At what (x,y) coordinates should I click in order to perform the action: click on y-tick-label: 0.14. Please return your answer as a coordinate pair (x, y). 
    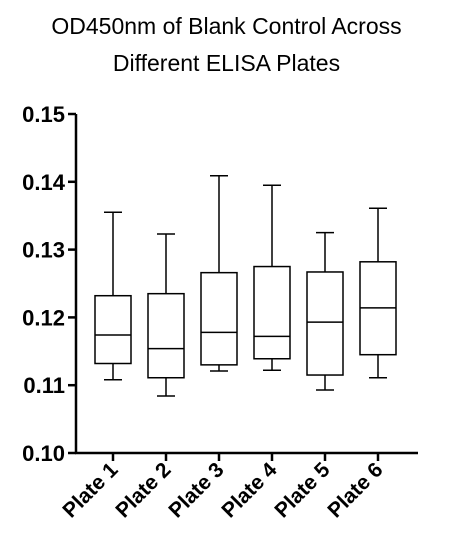
    Looking at the image, I should click on (44, 182).